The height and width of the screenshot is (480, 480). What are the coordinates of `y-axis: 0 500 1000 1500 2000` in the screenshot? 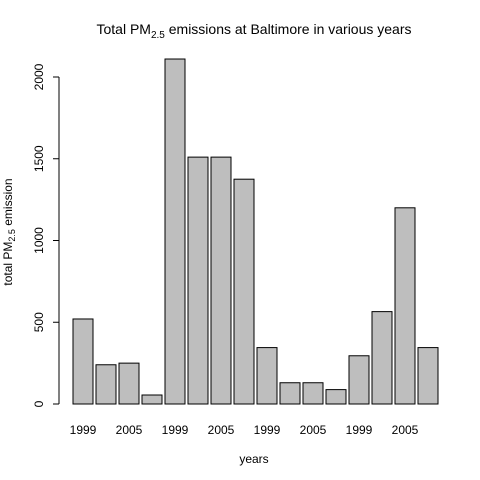 It's located at (46, 235).